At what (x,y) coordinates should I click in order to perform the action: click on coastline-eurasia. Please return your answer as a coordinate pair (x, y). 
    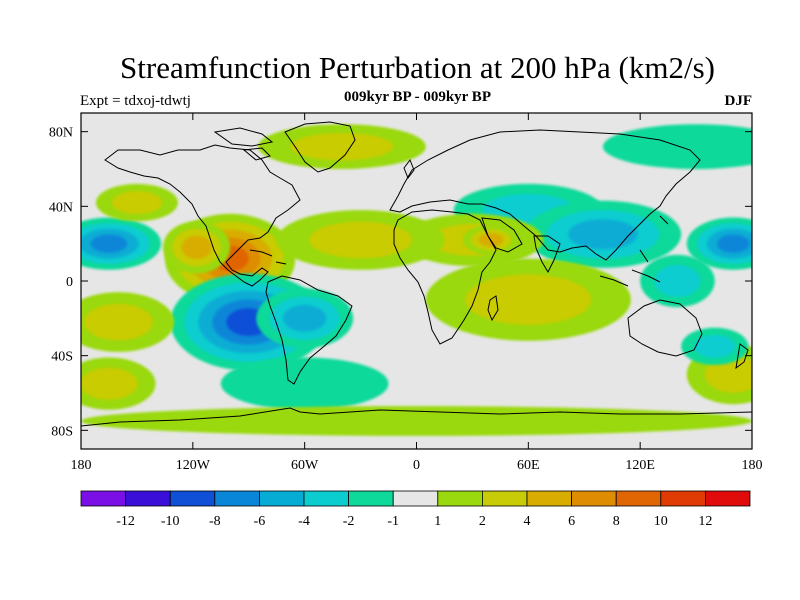
    Looking at the image, I should click on (545, 195).